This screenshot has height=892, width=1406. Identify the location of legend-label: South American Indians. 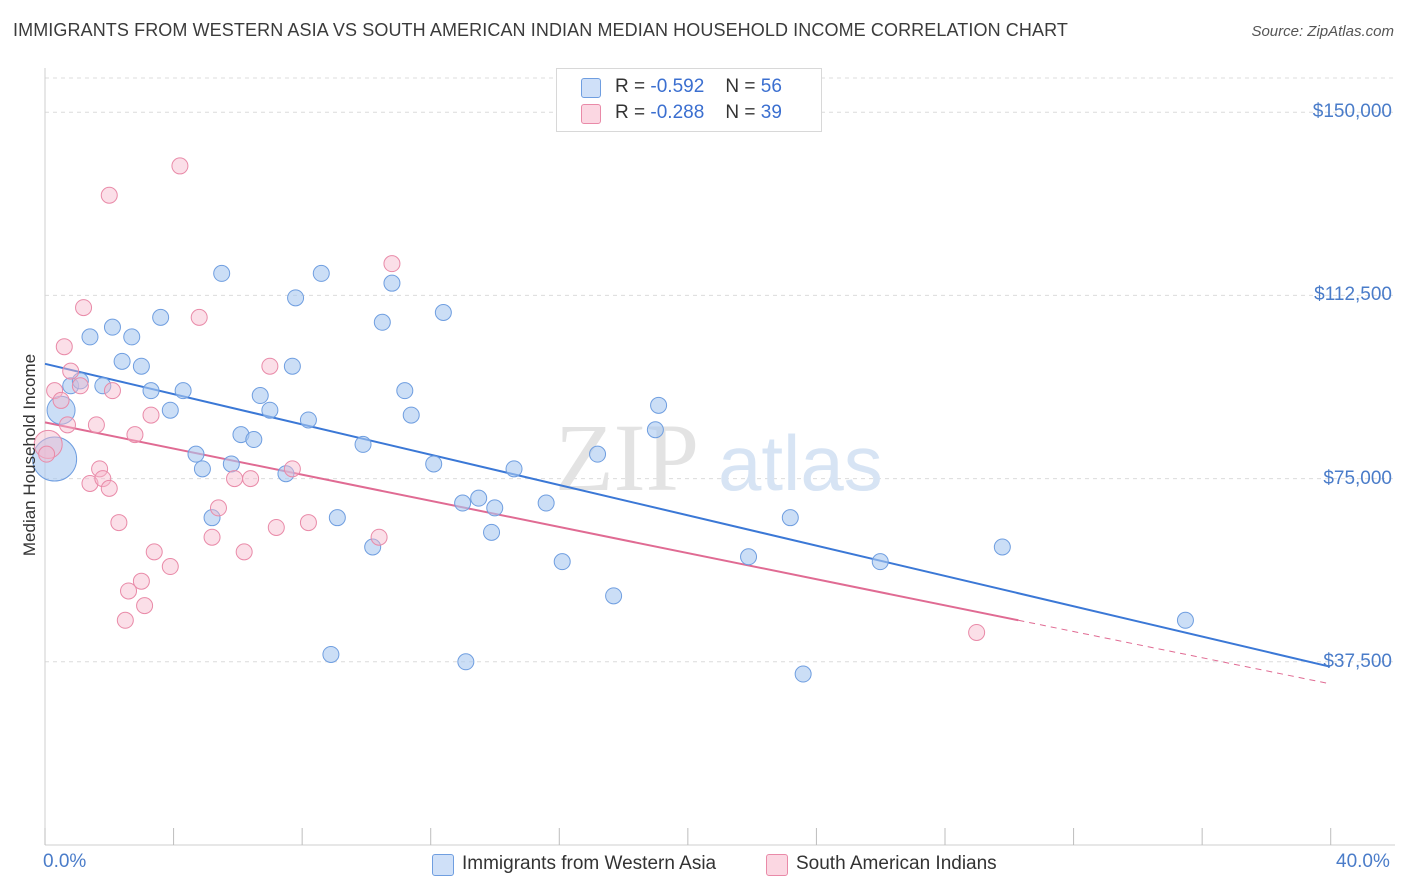
(896, 863).